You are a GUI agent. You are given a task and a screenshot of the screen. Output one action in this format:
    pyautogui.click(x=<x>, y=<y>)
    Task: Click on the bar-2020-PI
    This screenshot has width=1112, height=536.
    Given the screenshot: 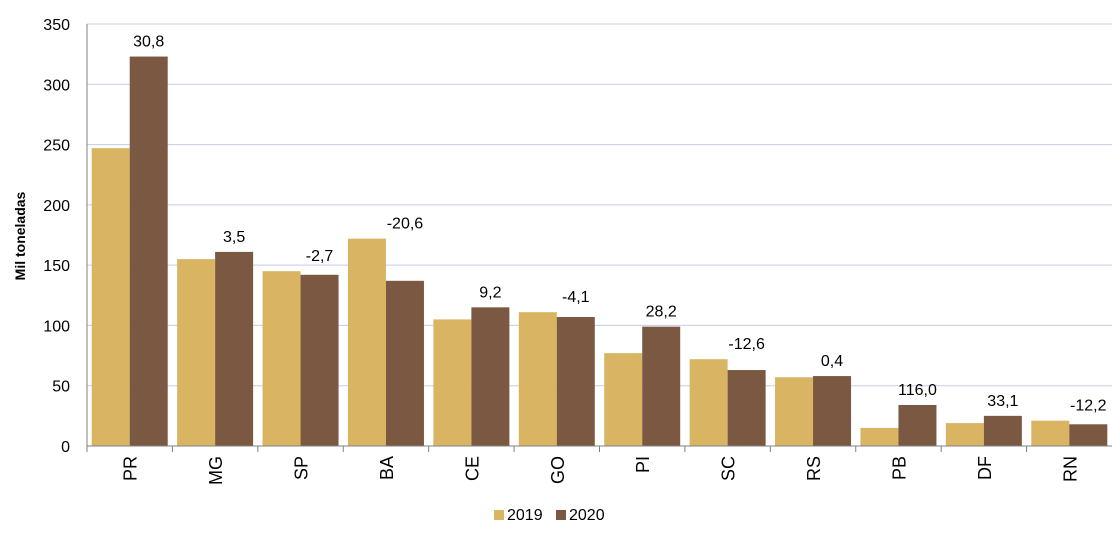 What is the action you would take?
    pyautogui.click(x=661, y=386)
    